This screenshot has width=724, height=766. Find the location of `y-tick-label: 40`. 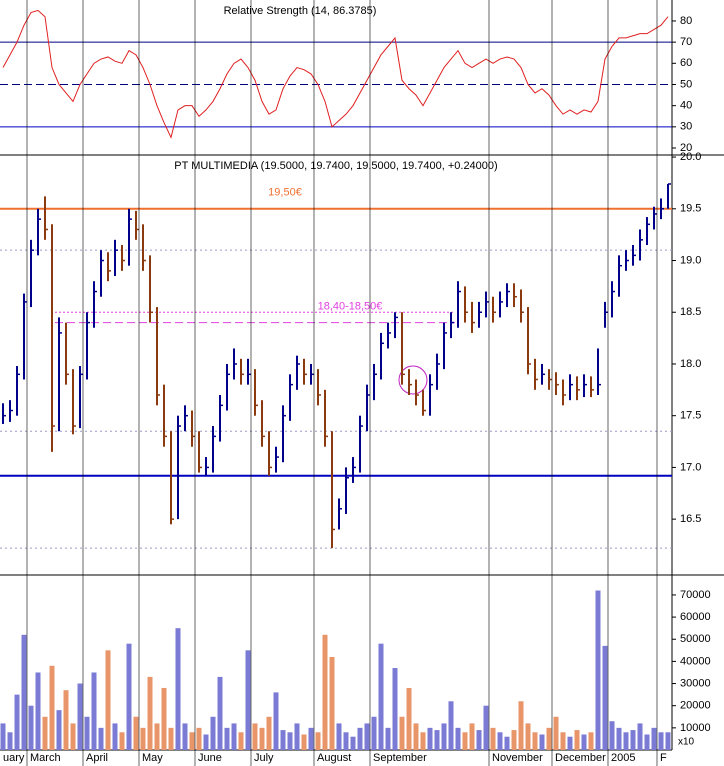

y-tick-label: 40 is located at coordinates (686, 106).